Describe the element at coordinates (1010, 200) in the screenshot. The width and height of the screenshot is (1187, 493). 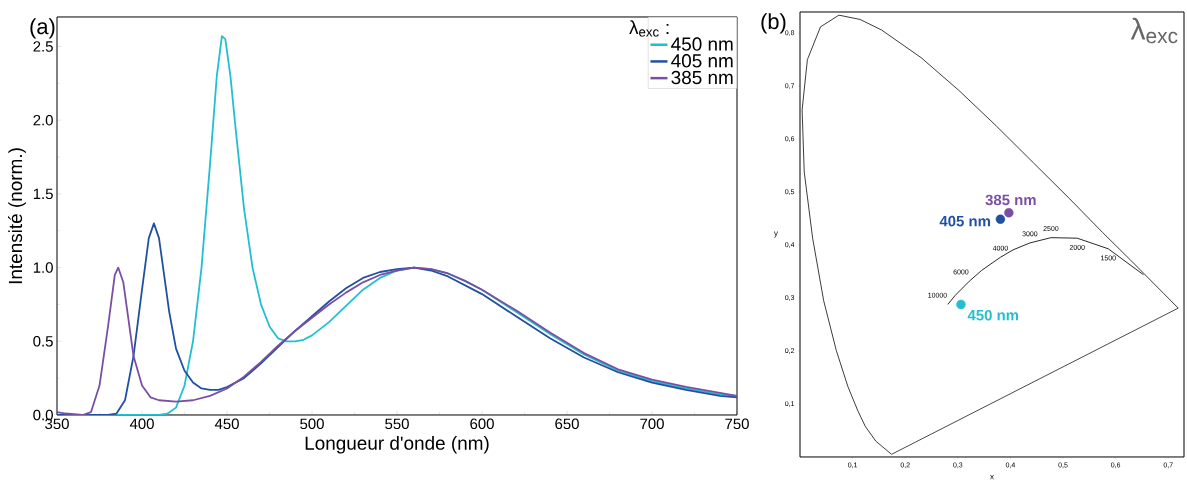
I see `series-label: 385 nm` at that location.